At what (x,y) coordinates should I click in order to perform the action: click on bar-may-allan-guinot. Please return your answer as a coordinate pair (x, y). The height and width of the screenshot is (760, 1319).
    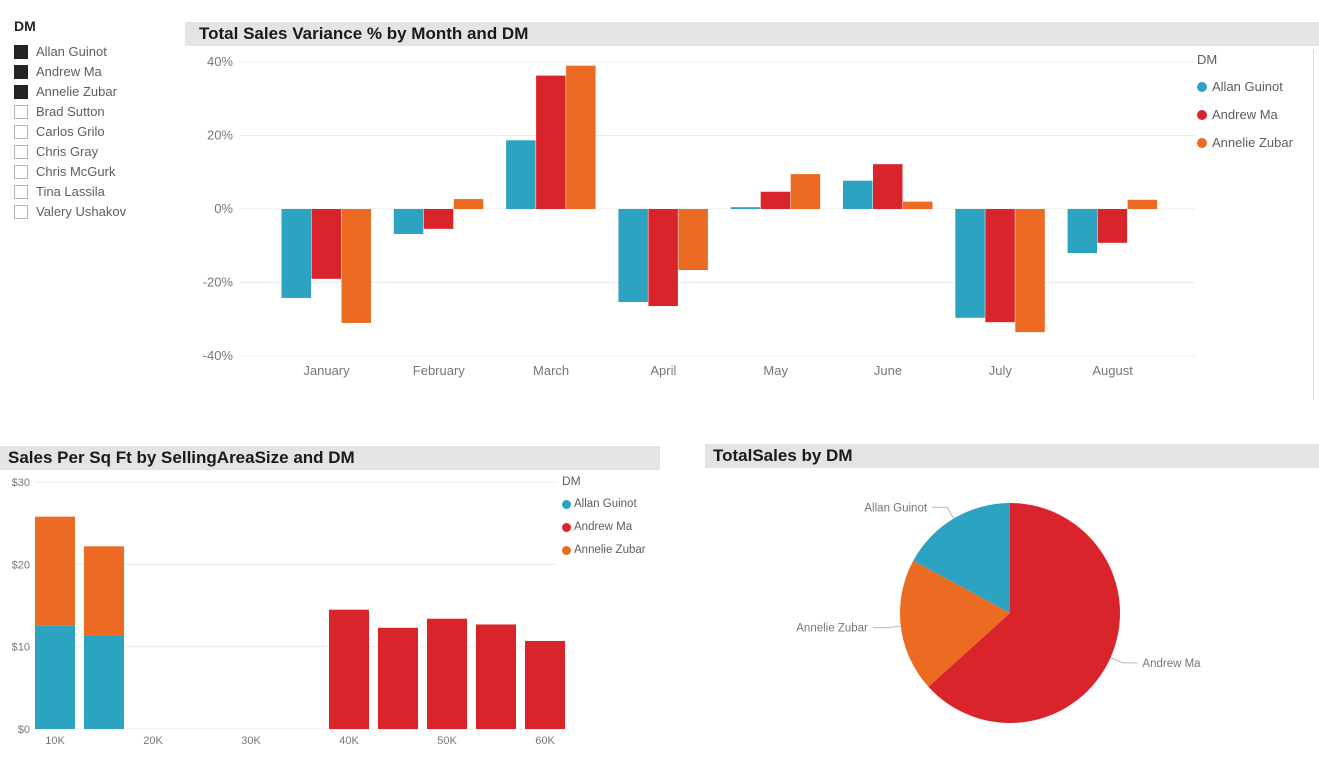
    Looking at the image, I should click on (745, 208).